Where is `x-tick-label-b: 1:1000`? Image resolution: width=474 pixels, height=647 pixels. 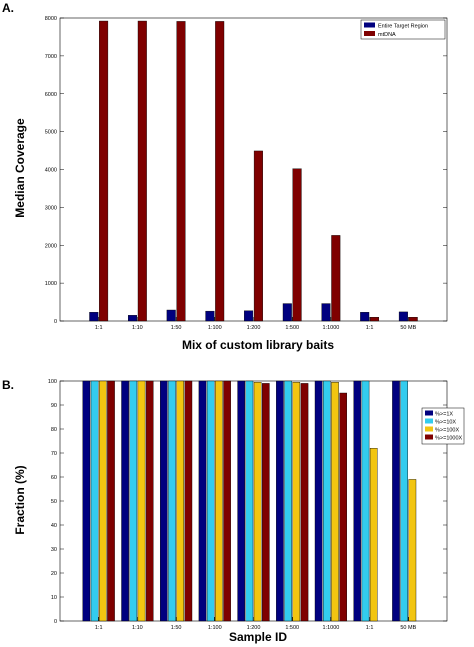
x-tick-label-b: 1:1000 is located at coordinates (330, 628).